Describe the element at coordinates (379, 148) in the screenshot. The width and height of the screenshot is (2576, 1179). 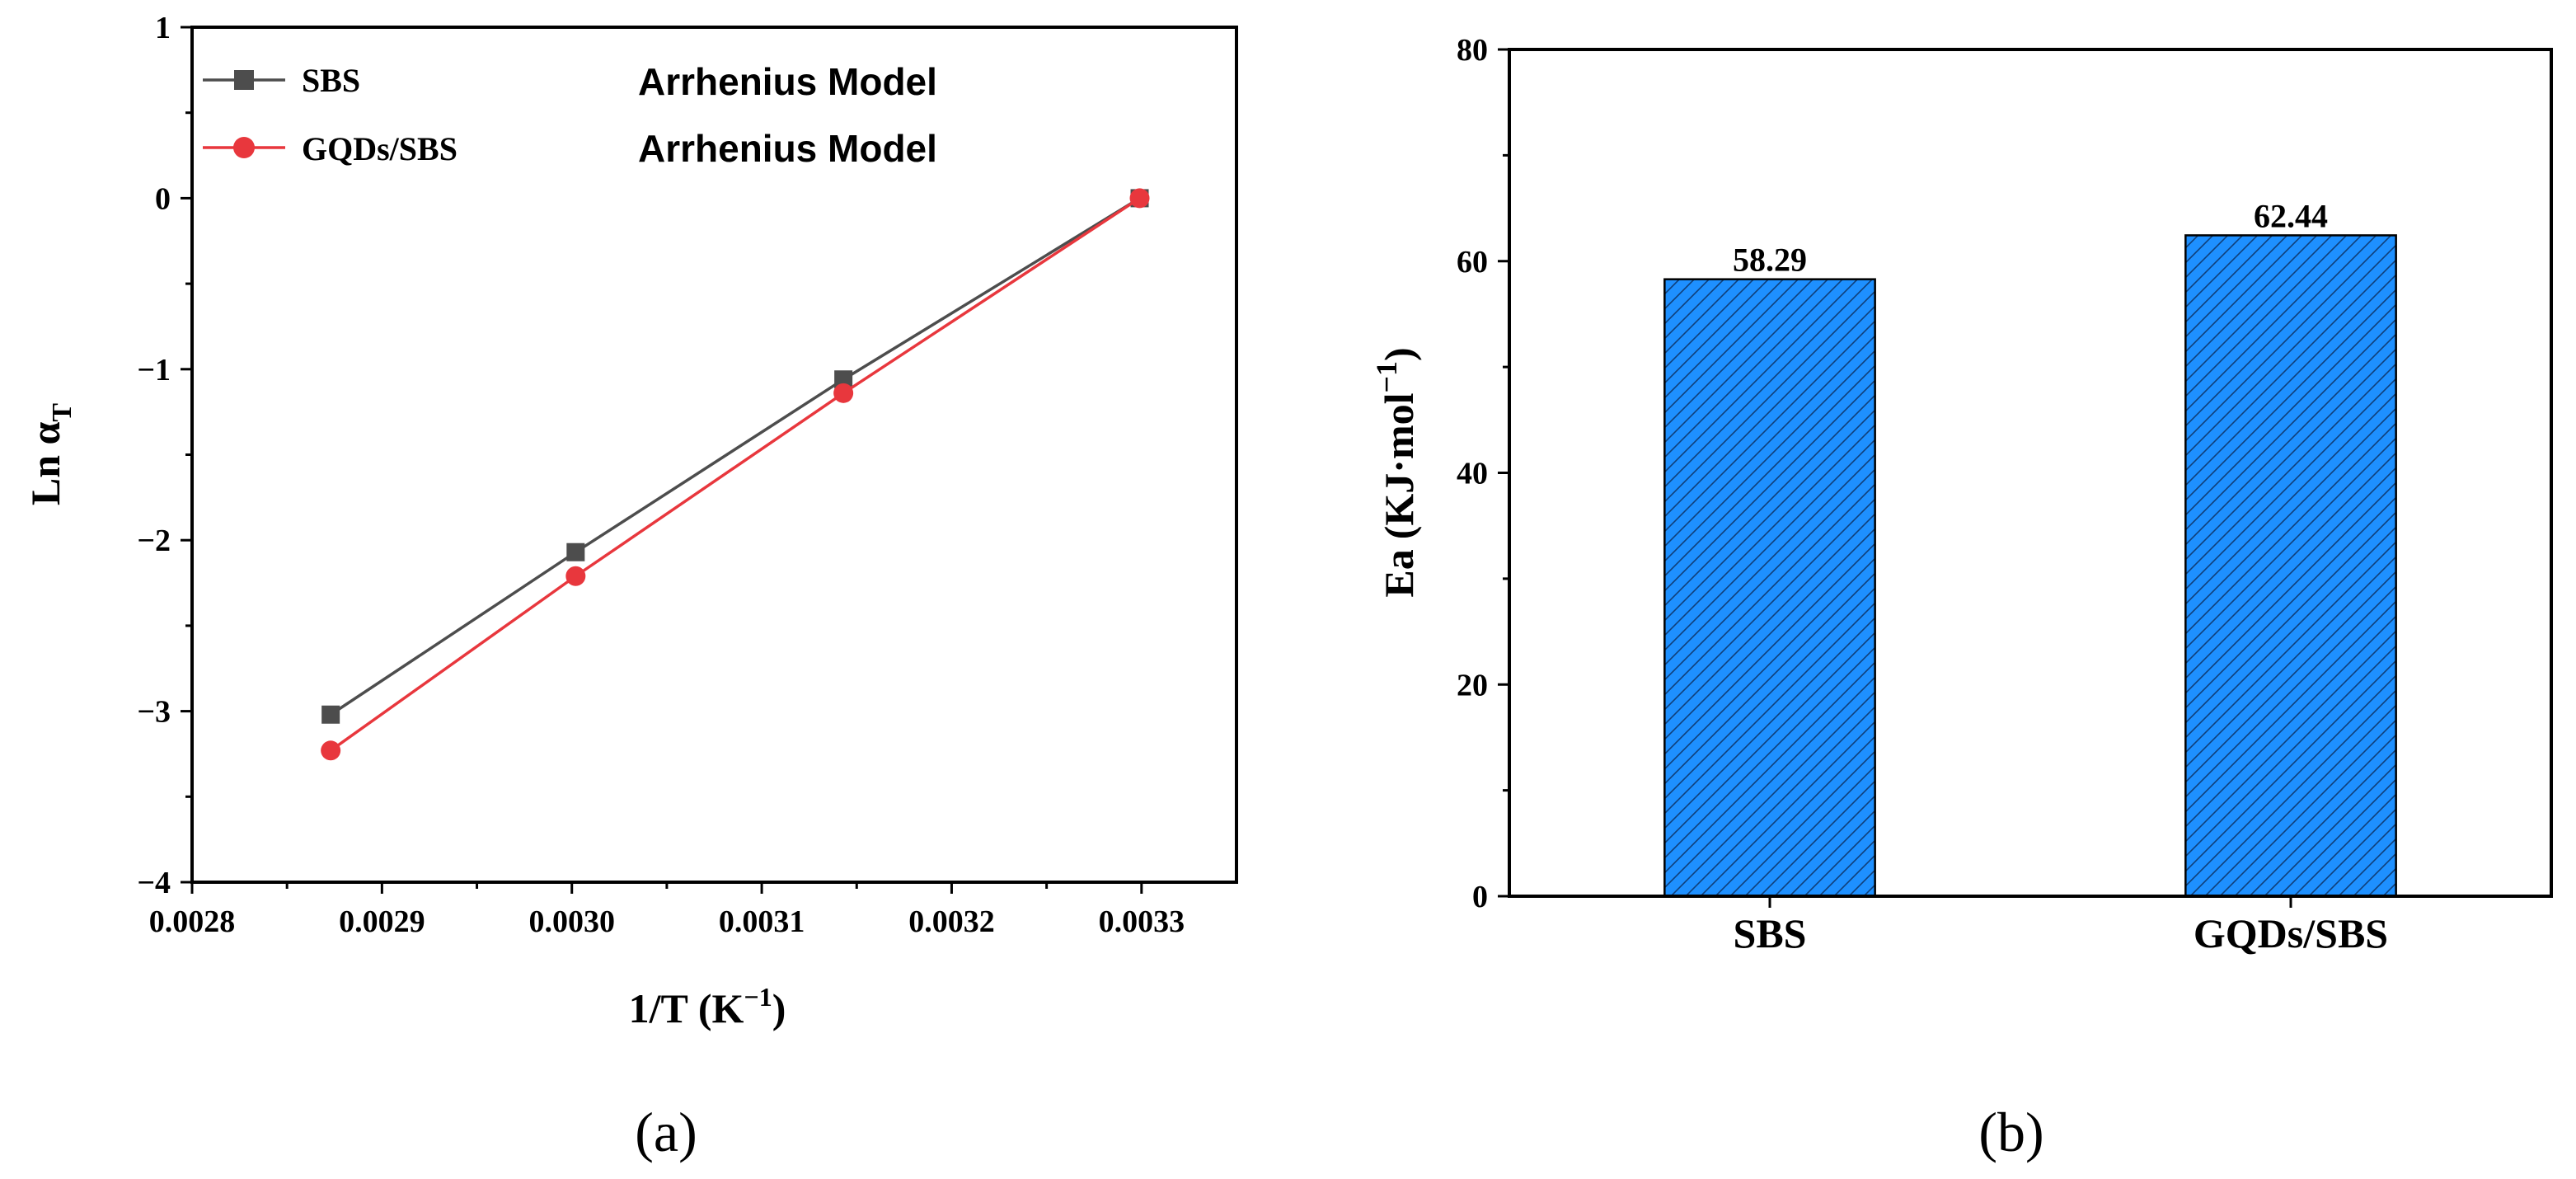
I see `legend-label-gqds: GQDs/SBS` at that location.